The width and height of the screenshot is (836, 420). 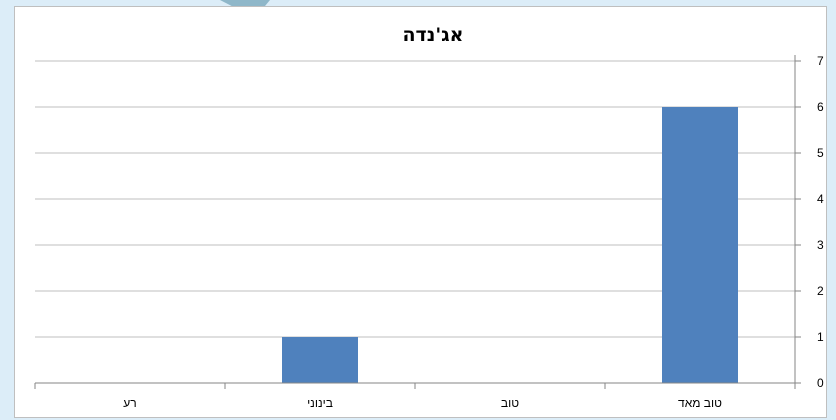 What do you see at coordinates (320, 403) in the screenshot?
I see `x-category-label: בינוני` at bounding box center [320, 403].